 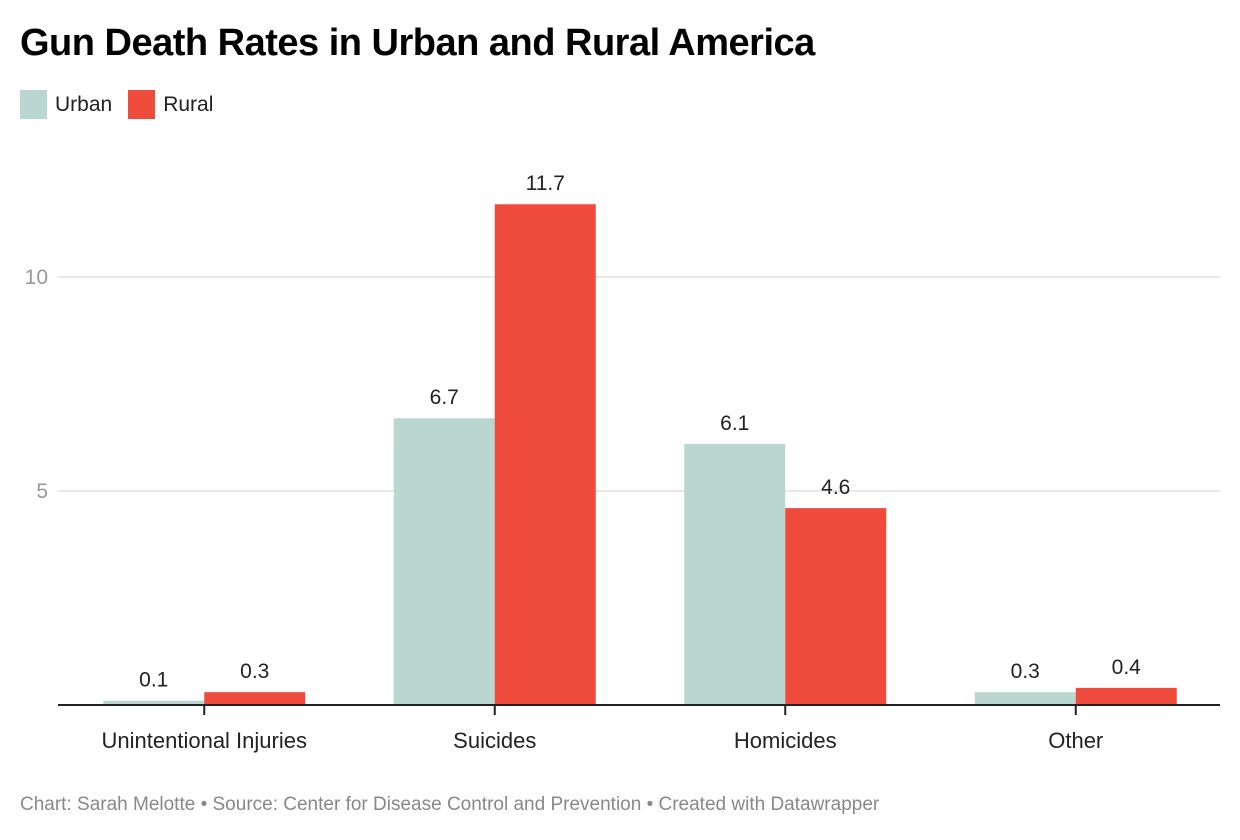 I want to click on value-label-urban-1: 6.7, so click(x=444, y=397).